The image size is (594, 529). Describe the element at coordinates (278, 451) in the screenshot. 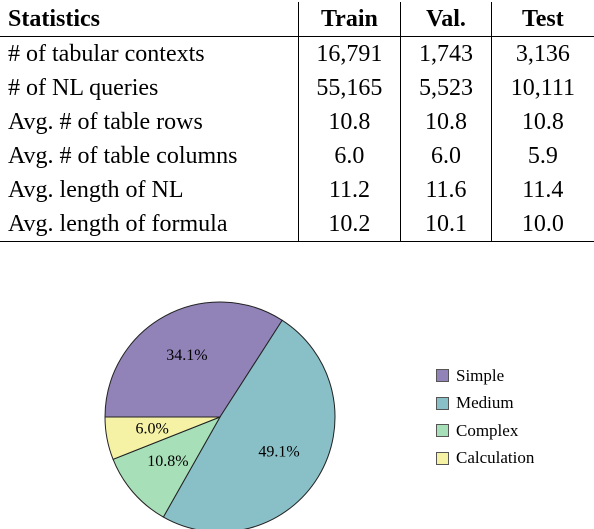

I see `pie-label-medium: 49.1%` at that location.